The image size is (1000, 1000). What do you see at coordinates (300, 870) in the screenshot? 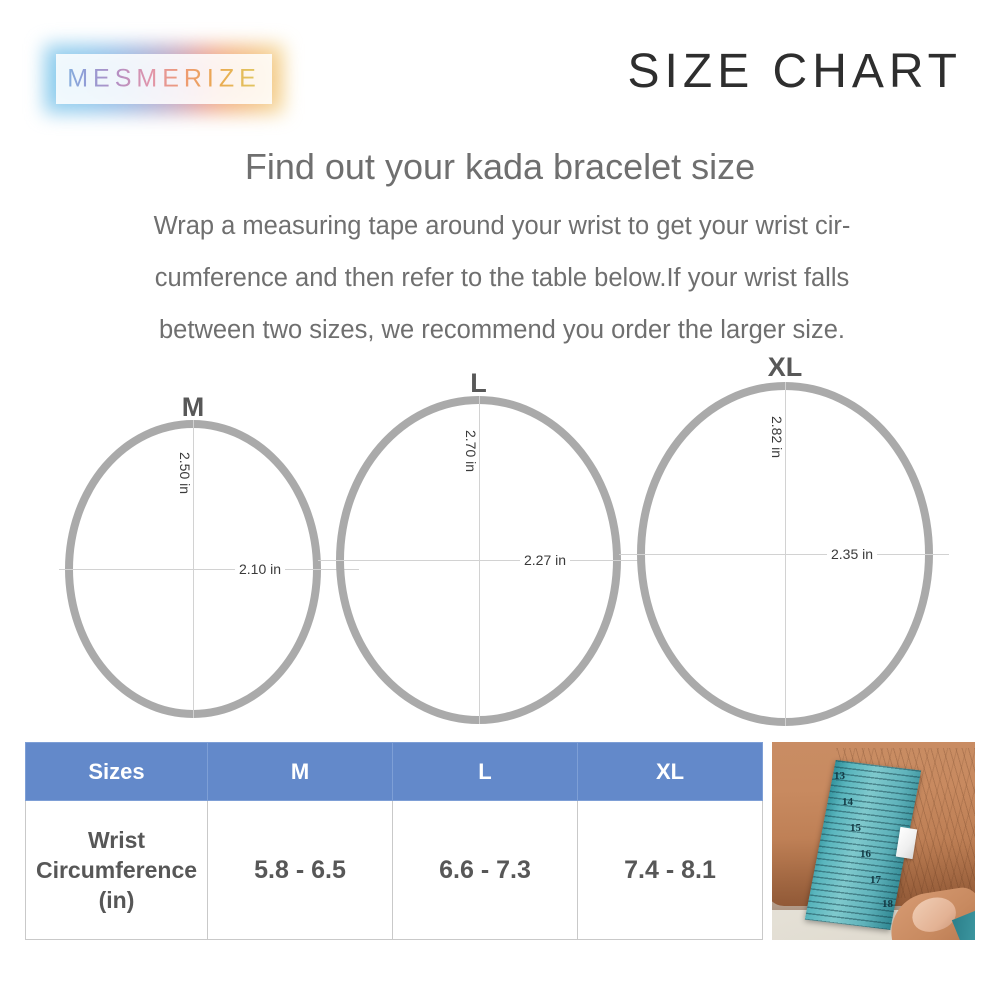
I see `cell-wrist-m: 5.8 - 6.5` at bounding box center [300, 870].